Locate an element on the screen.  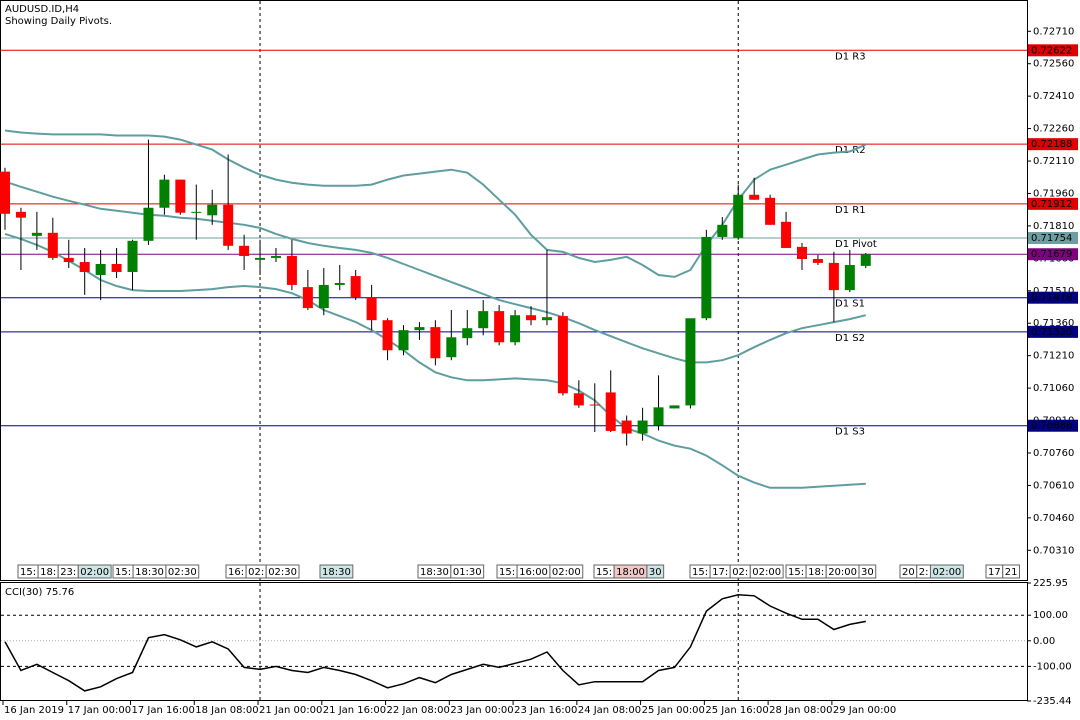
y-tick-label: 0.72110 is located at coordinates (1053, 161).